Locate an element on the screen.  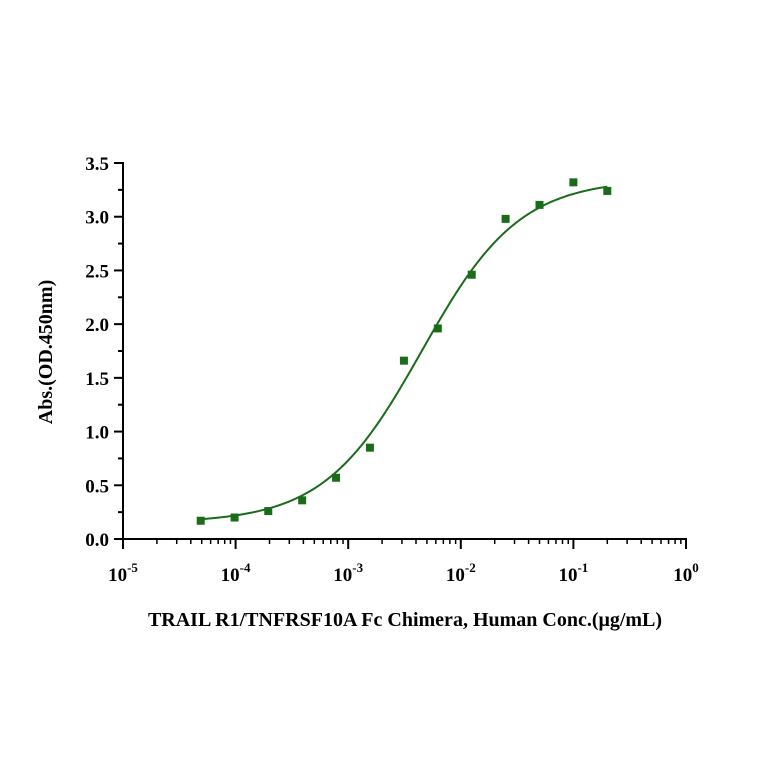
x-axis: 10⁻⁵ 10⁻⁴ 10⁻³ 10⁻² 10⁻¹ 10⁰ is located at coordinates (403, 562).